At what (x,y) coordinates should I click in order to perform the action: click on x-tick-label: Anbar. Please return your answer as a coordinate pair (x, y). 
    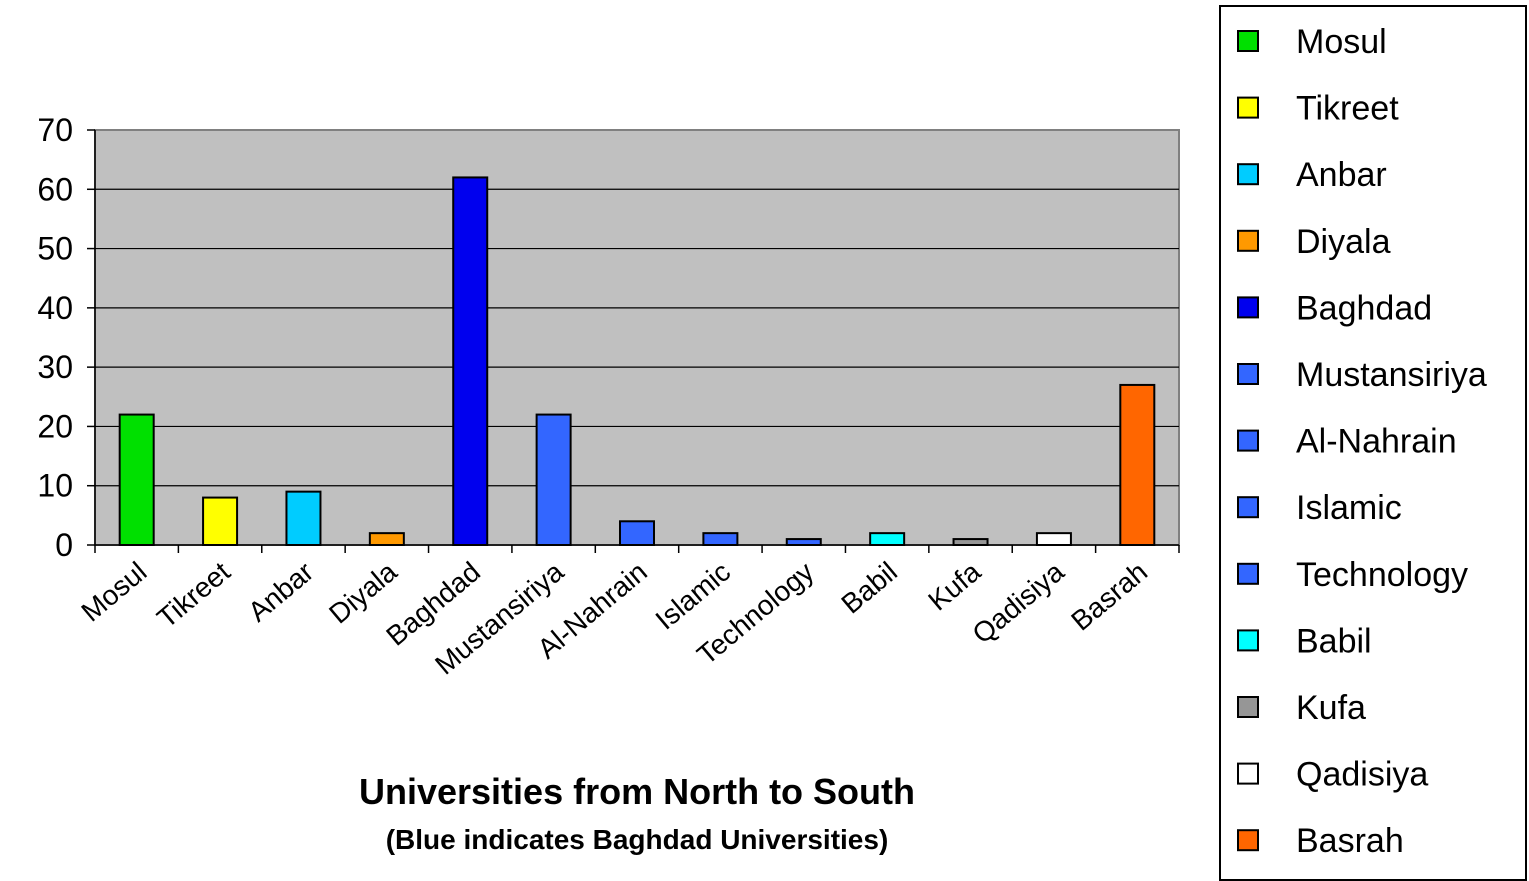
    Looking at the image, I should click on (280, 592).